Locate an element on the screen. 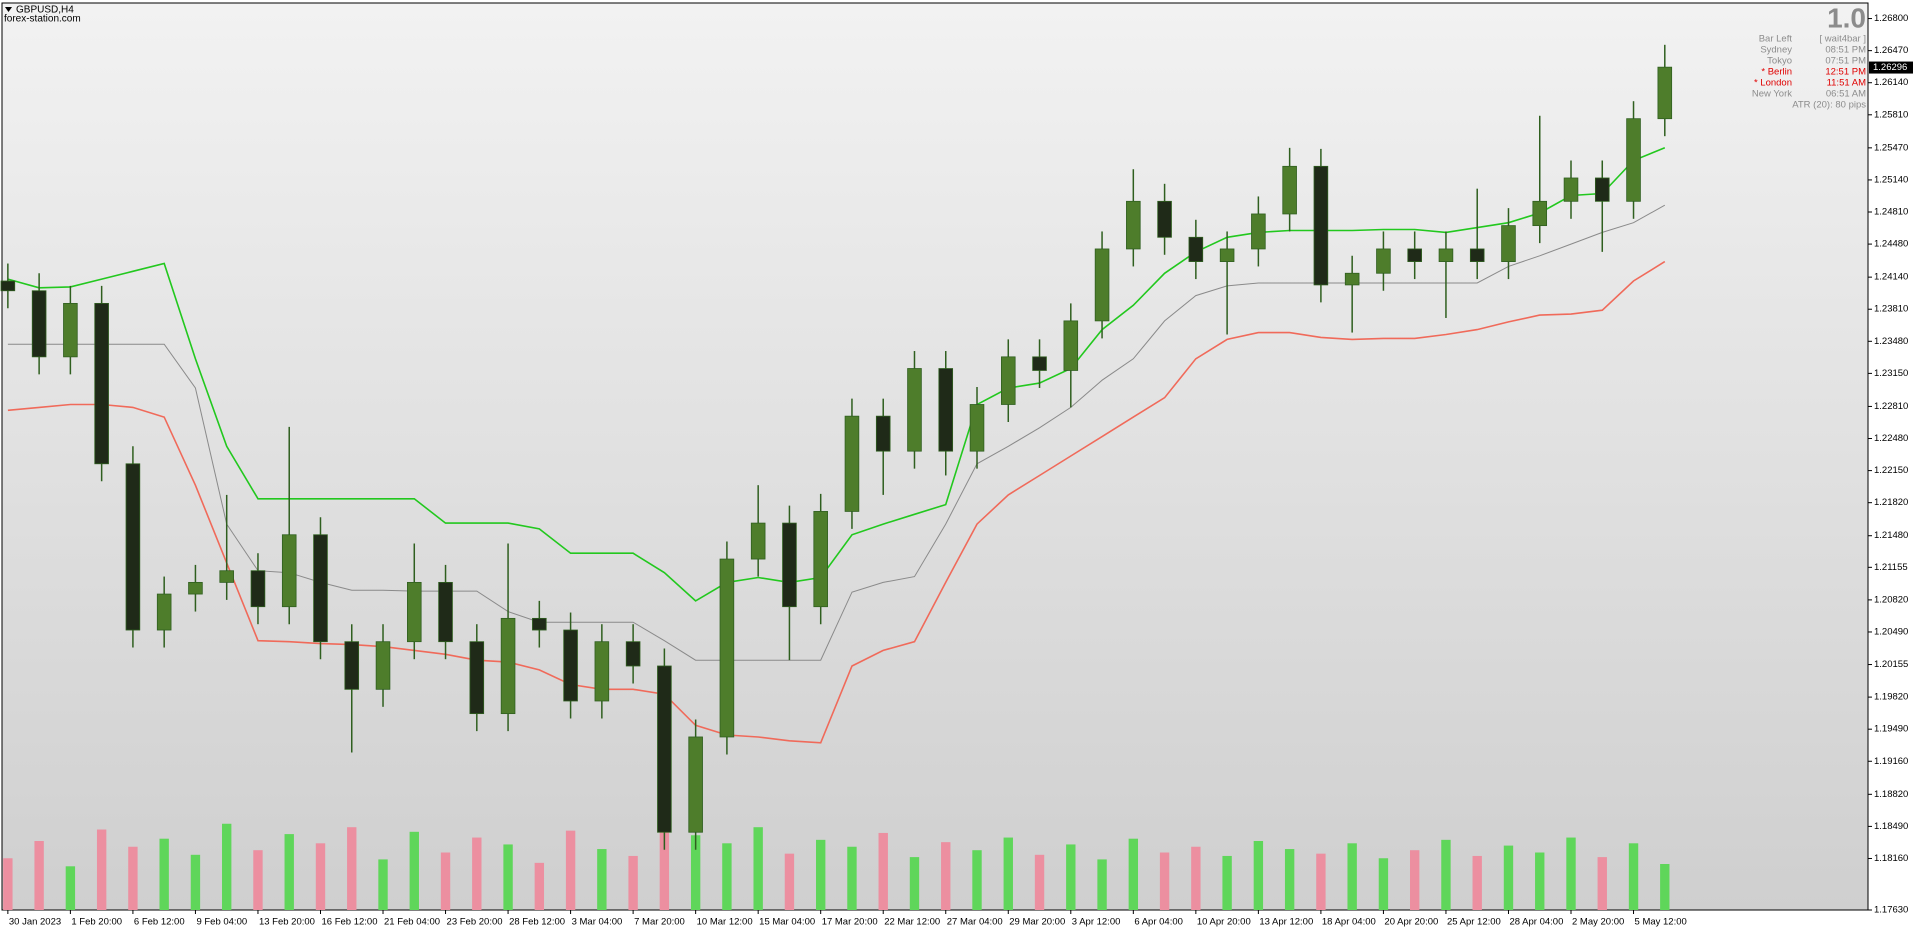 This screenshot has width=1916, height=933. y-tick-label: 1.24810 is located at coordinates (1891, 212).